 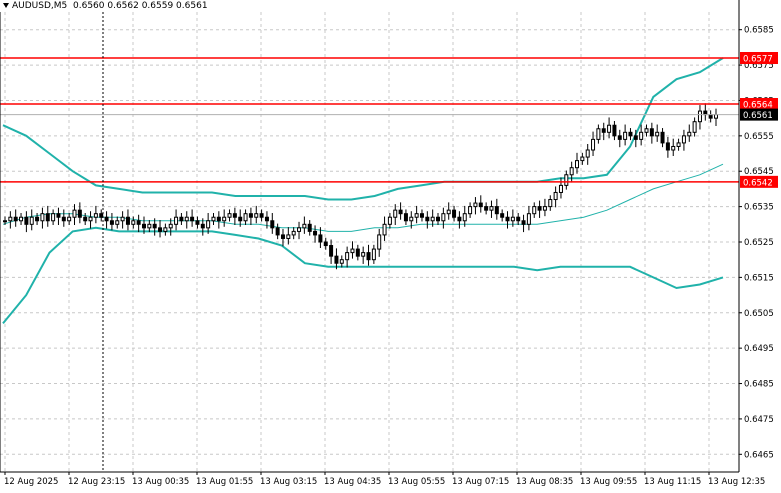 I want to click on x-tick-label: 13 Aug 04:35, so click(x=352, y=482).